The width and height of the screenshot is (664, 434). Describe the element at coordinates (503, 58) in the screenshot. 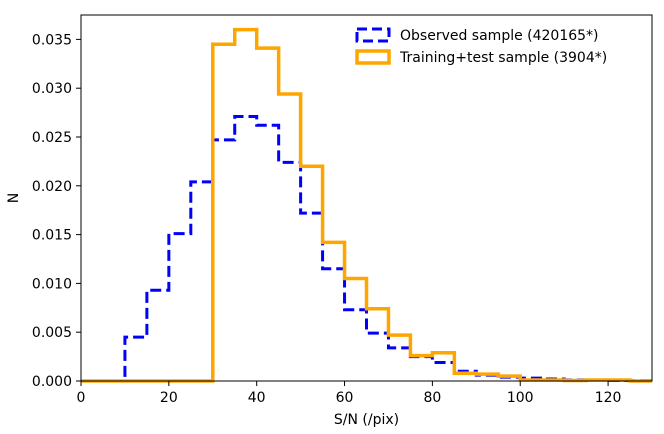

I see `legend-label-2: Training+test sample (3904*)` at that location.